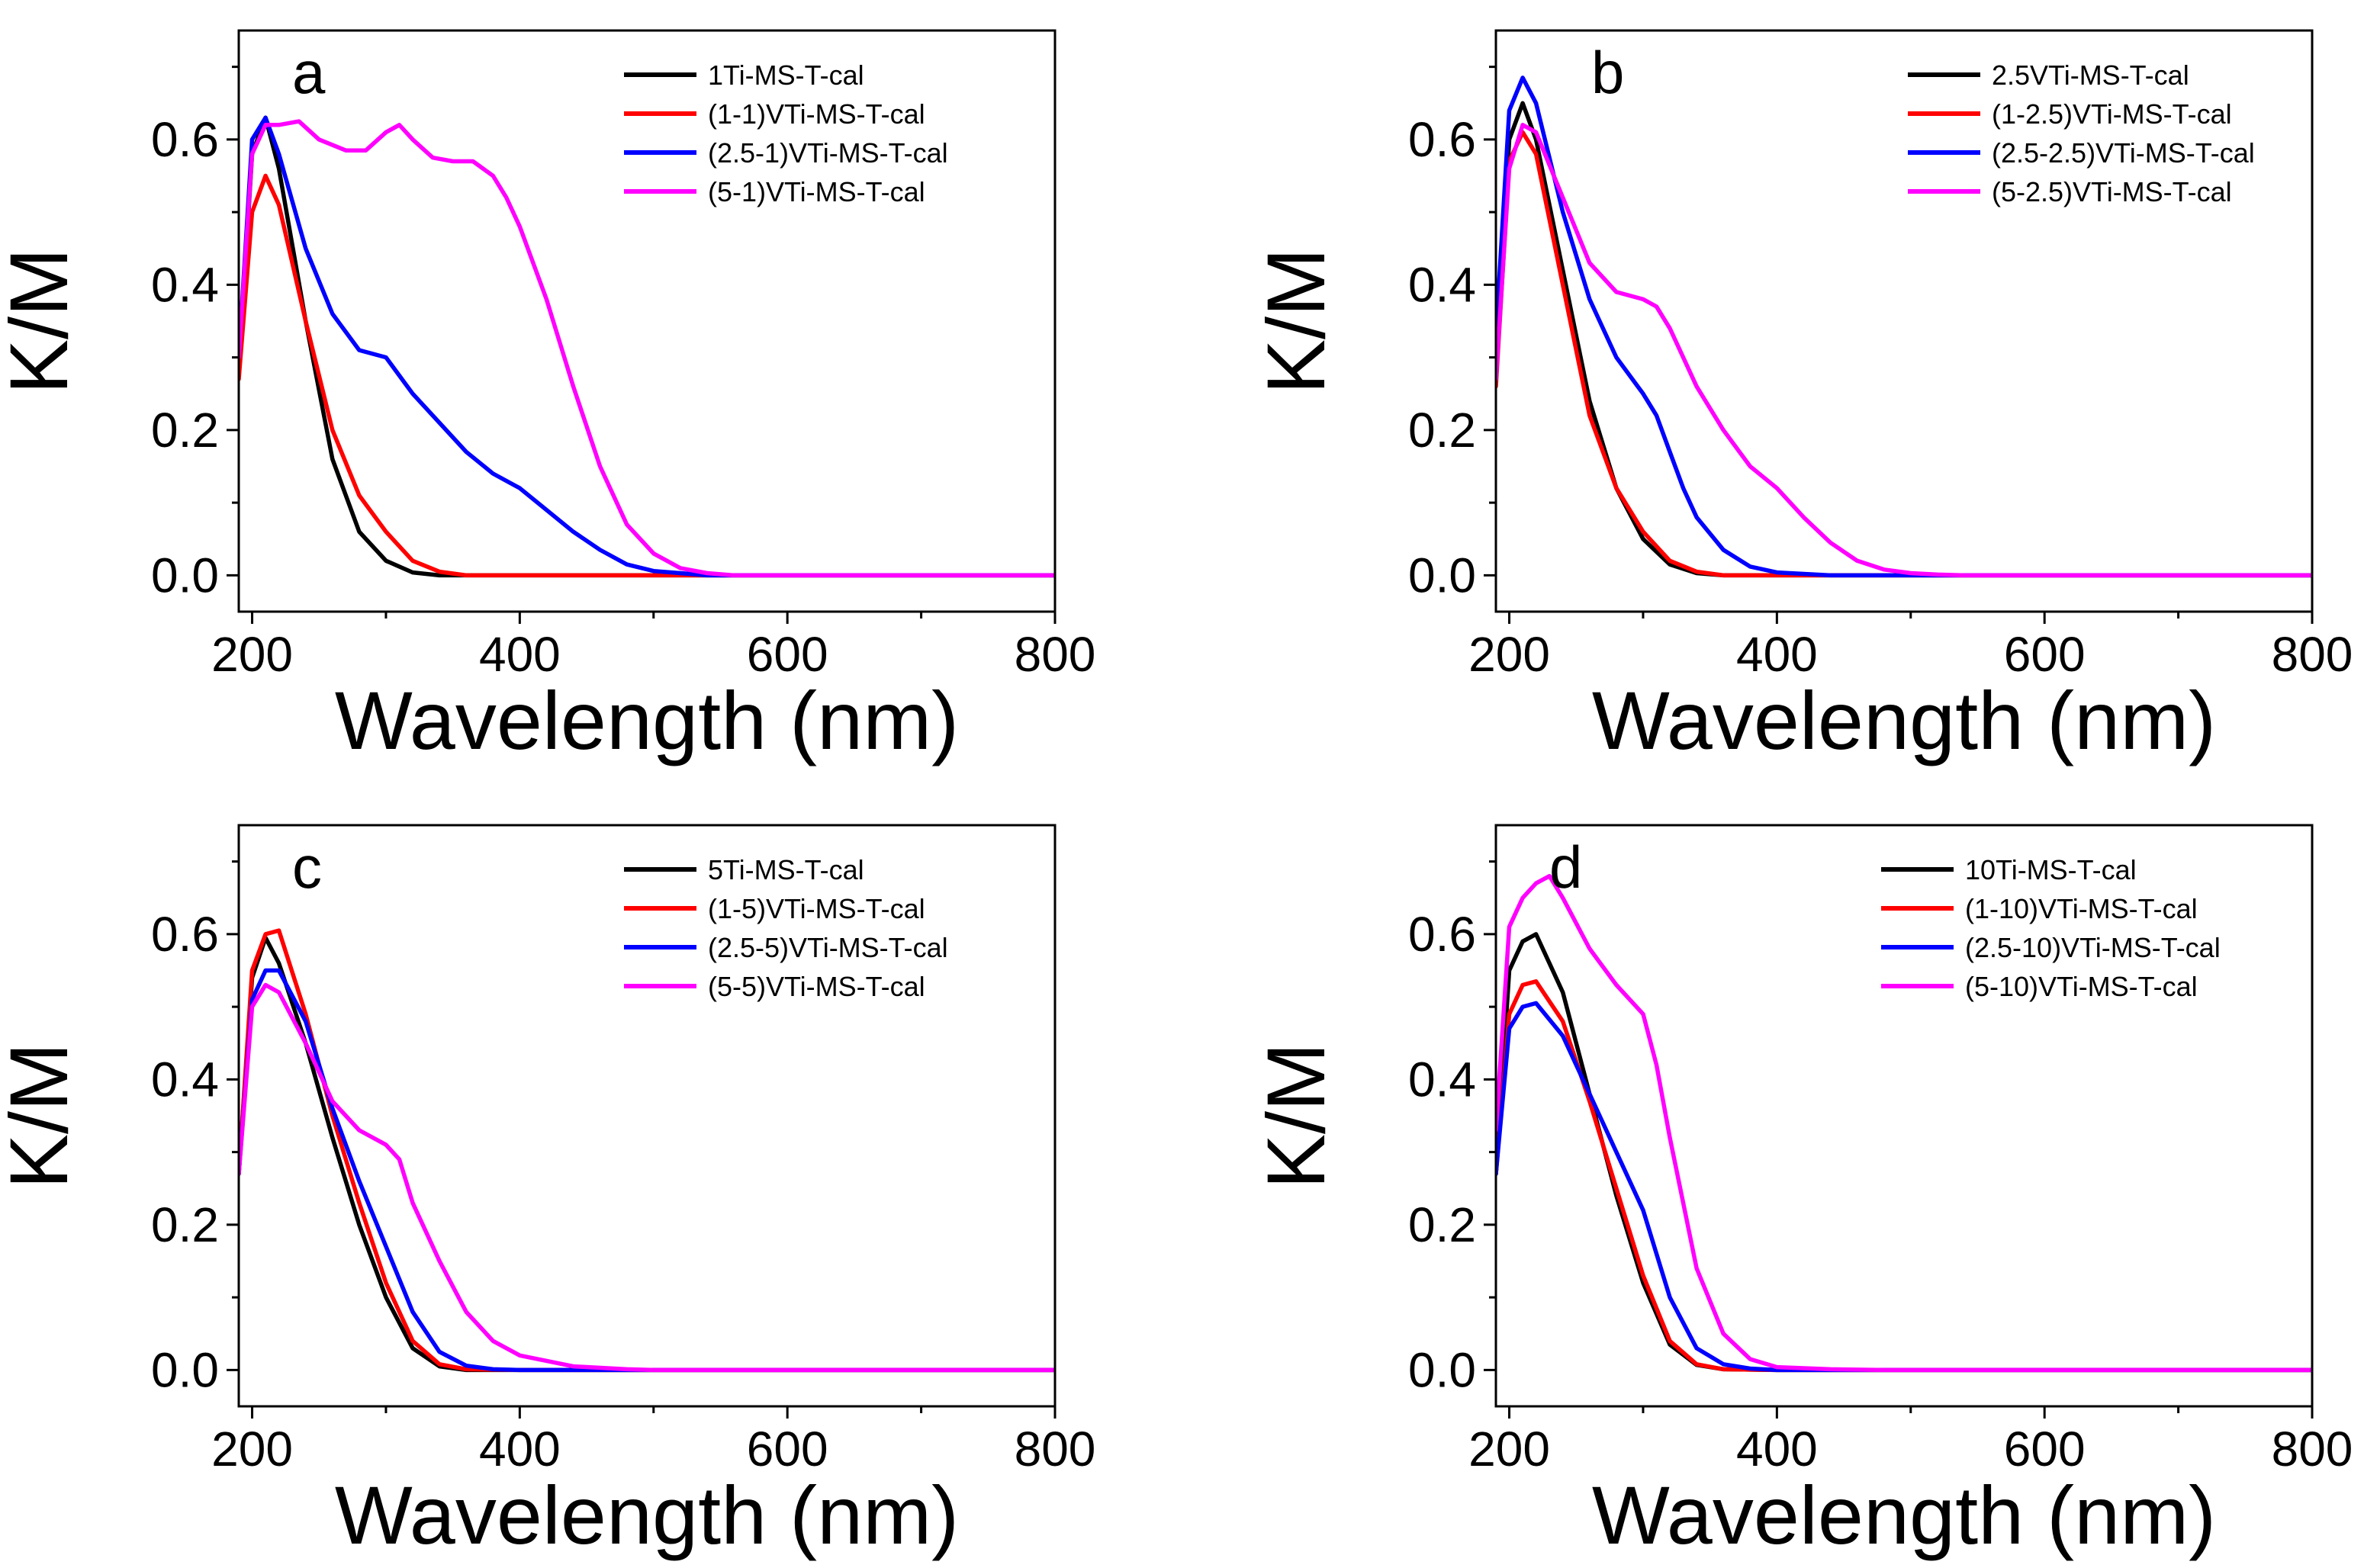 This screenshot has height=1568, width=2364. I want to click on legend-entry: (5-5)VTi-MS-T-cal, so click(816, 986).